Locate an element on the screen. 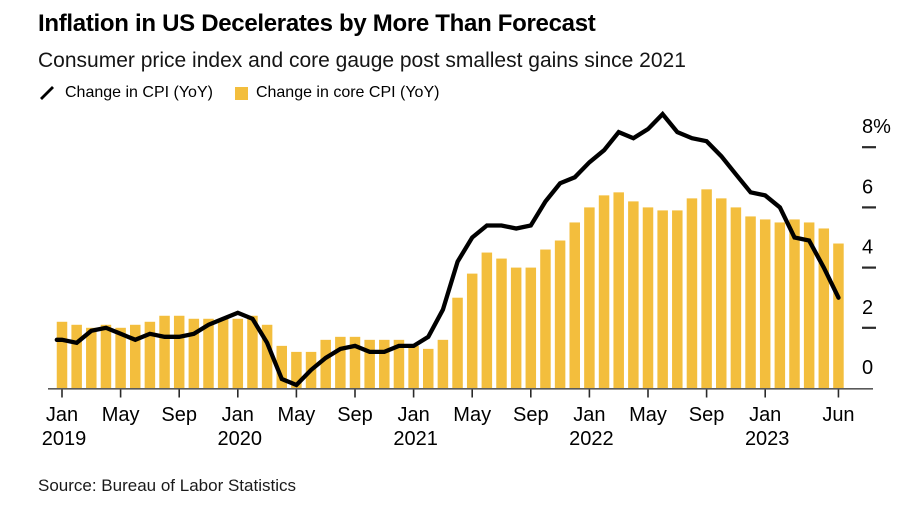  x-tick-label: Jun is located at coordinates (838, 415).